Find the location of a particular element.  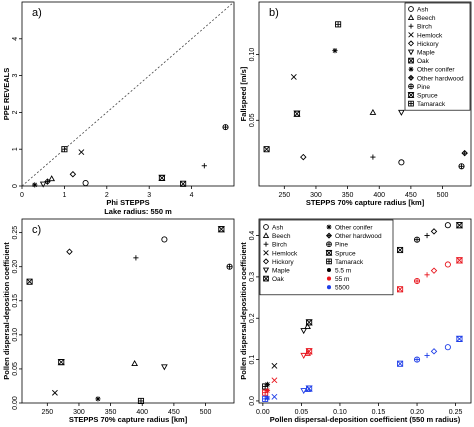

data-point-ash-55-m is located at coordinates (447, 264).